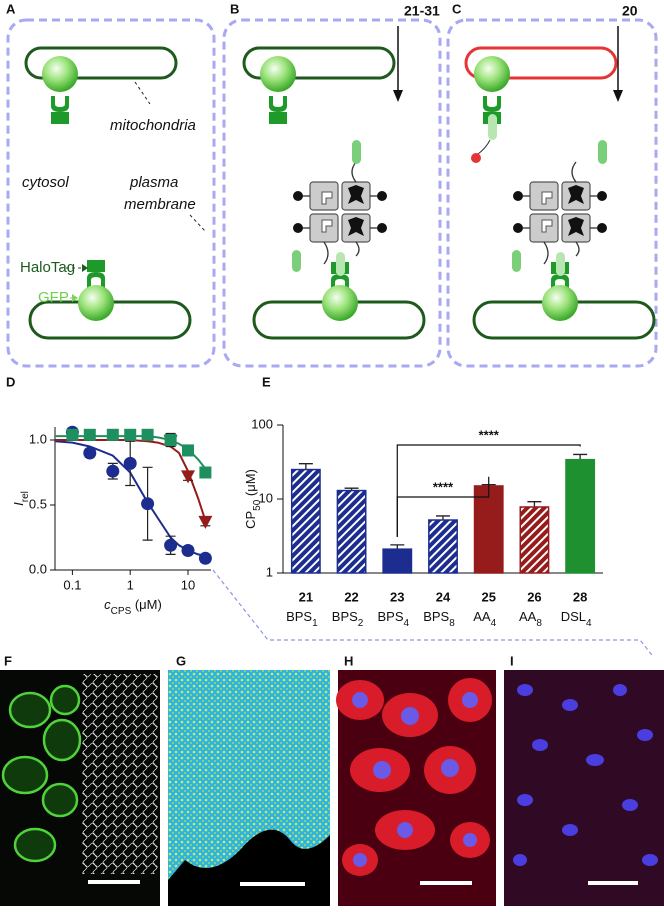 Image resolution: width=664 pixels, height=912 pixels. I want to click on micrograph-g, so click(249, 788).